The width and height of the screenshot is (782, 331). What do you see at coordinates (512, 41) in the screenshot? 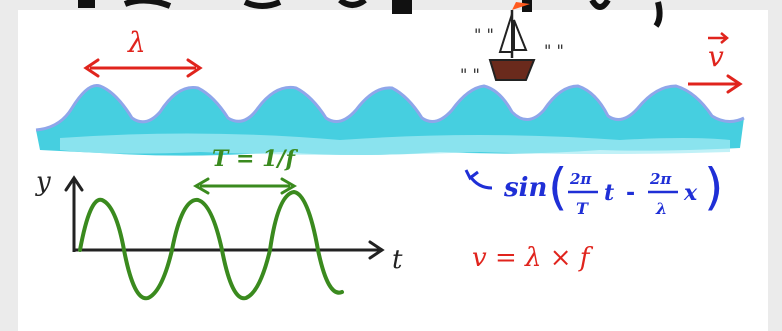
I see `sailboat-icon` at bounding box center [512, 41].